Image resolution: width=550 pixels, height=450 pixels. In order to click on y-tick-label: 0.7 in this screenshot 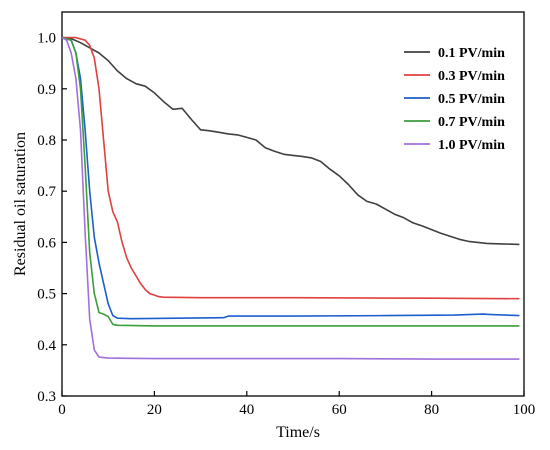, I will do `click(46, 192)`.